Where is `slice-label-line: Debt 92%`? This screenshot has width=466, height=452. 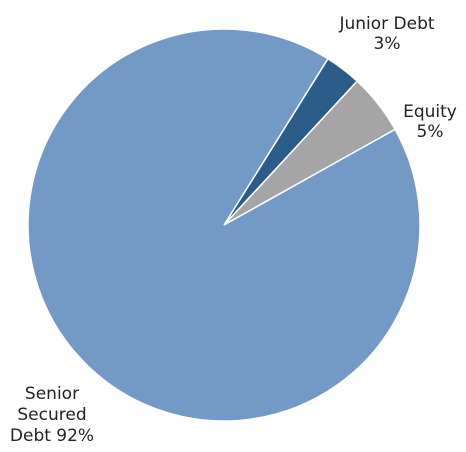
slice-label-line: Debt 92% is located at coordinates (52, 436).